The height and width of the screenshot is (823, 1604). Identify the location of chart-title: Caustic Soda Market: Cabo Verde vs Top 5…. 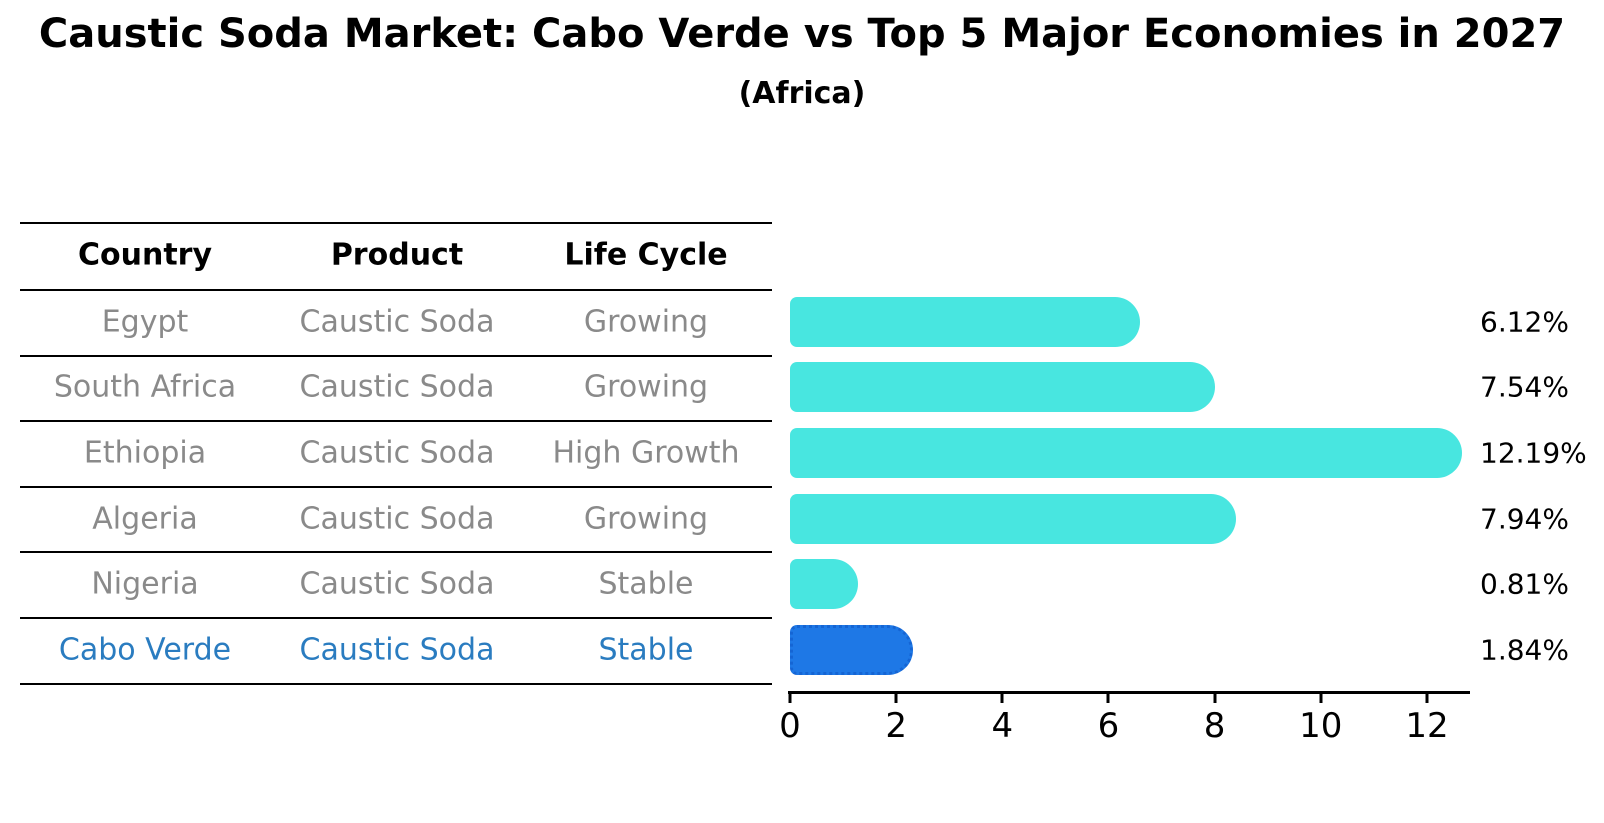
(802, 34).